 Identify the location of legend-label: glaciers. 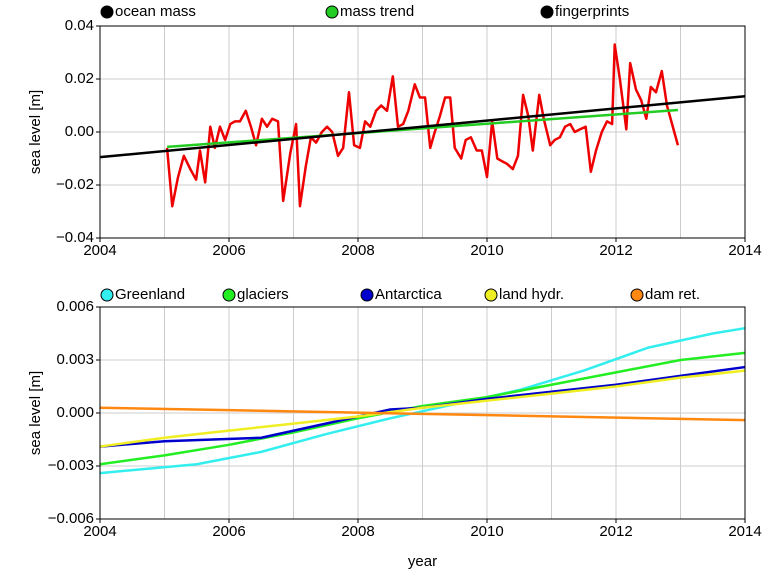
(263, 294).